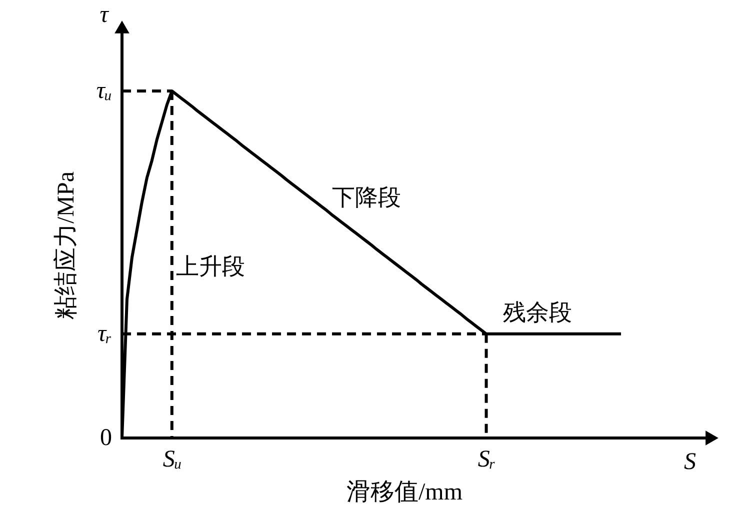 This screenshot has height=532, width=752. I want to click on x-axis-title: 滑移值/mm, so click(404, 493).